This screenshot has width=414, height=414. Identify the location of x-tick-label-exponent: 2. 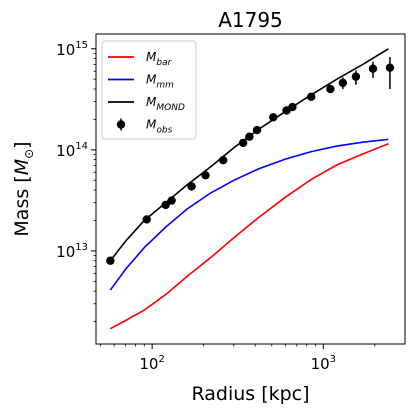
(161, 359).